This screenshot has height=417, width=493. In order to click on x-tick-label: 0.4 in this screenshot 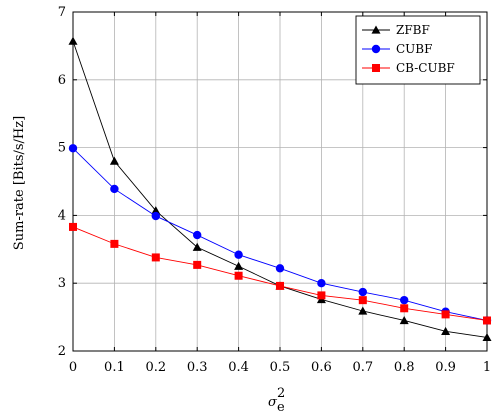, I will do `click(238, 367)`.